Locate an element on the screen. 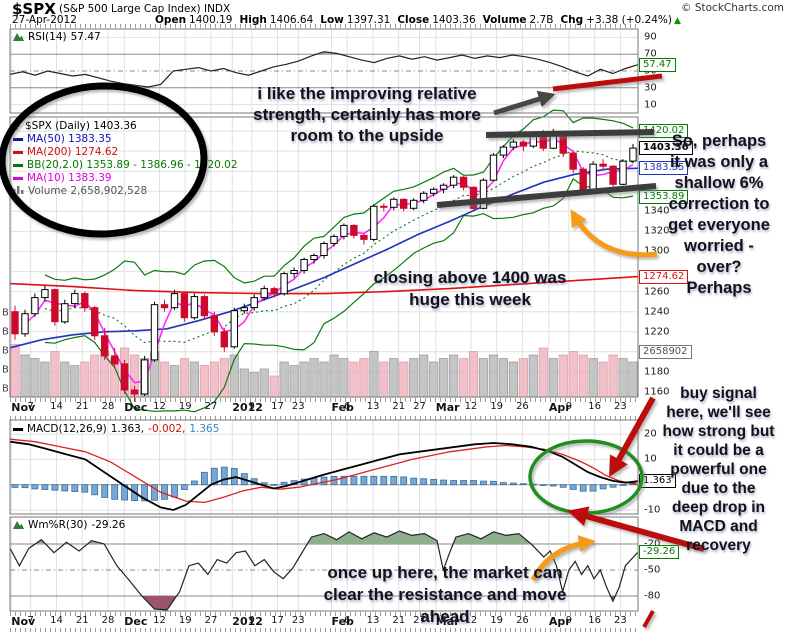 This screenshot has width=792, height=632. value-tag: 57.47 is located at coordinates (657, 64).